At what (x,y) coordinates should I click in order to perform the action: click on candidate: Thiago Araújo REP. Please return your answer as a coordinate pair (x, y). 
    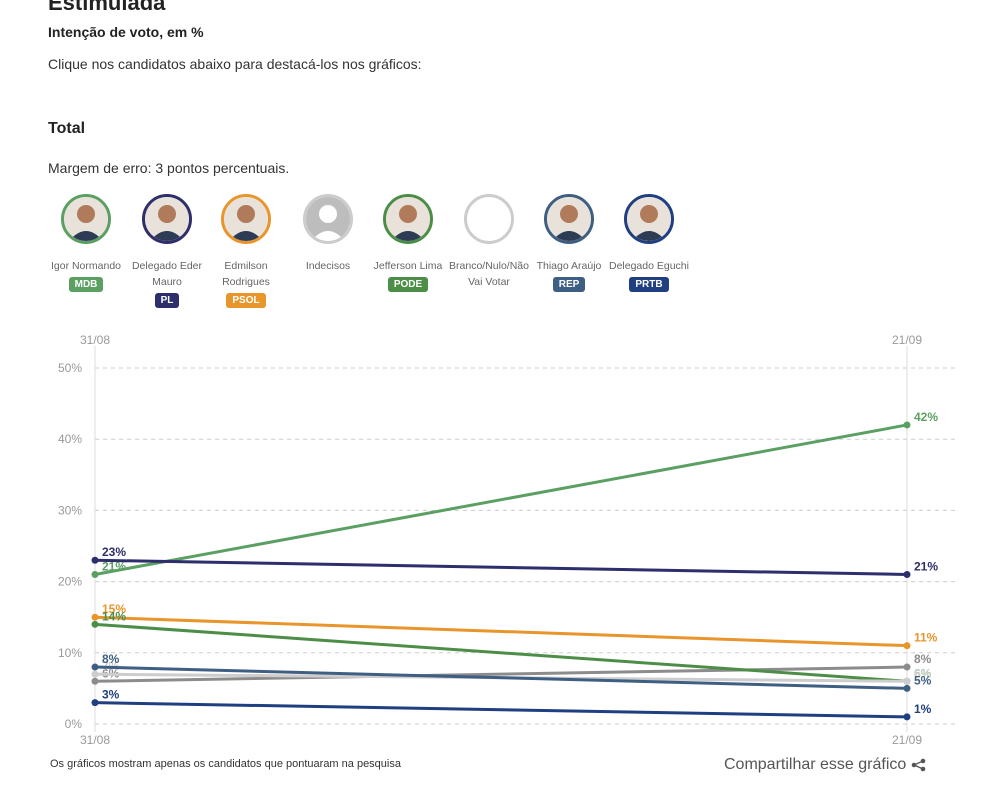
    Looking at the image, I should click on (569, 243).